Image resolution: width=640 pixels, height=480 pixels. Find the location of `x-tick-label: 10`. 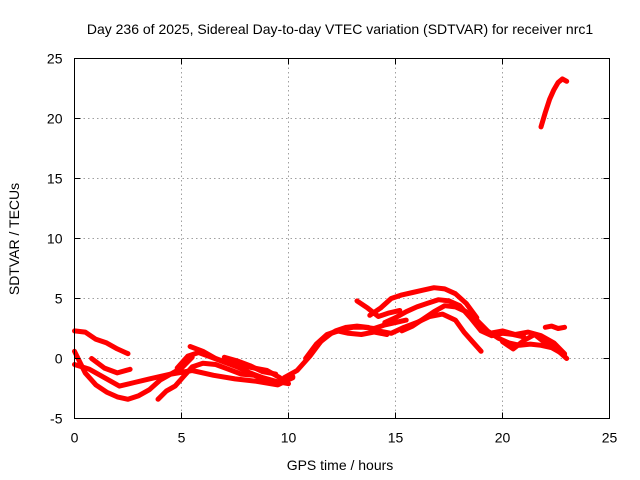

x-tick-label: 10 is located at coordinates (289, 438).